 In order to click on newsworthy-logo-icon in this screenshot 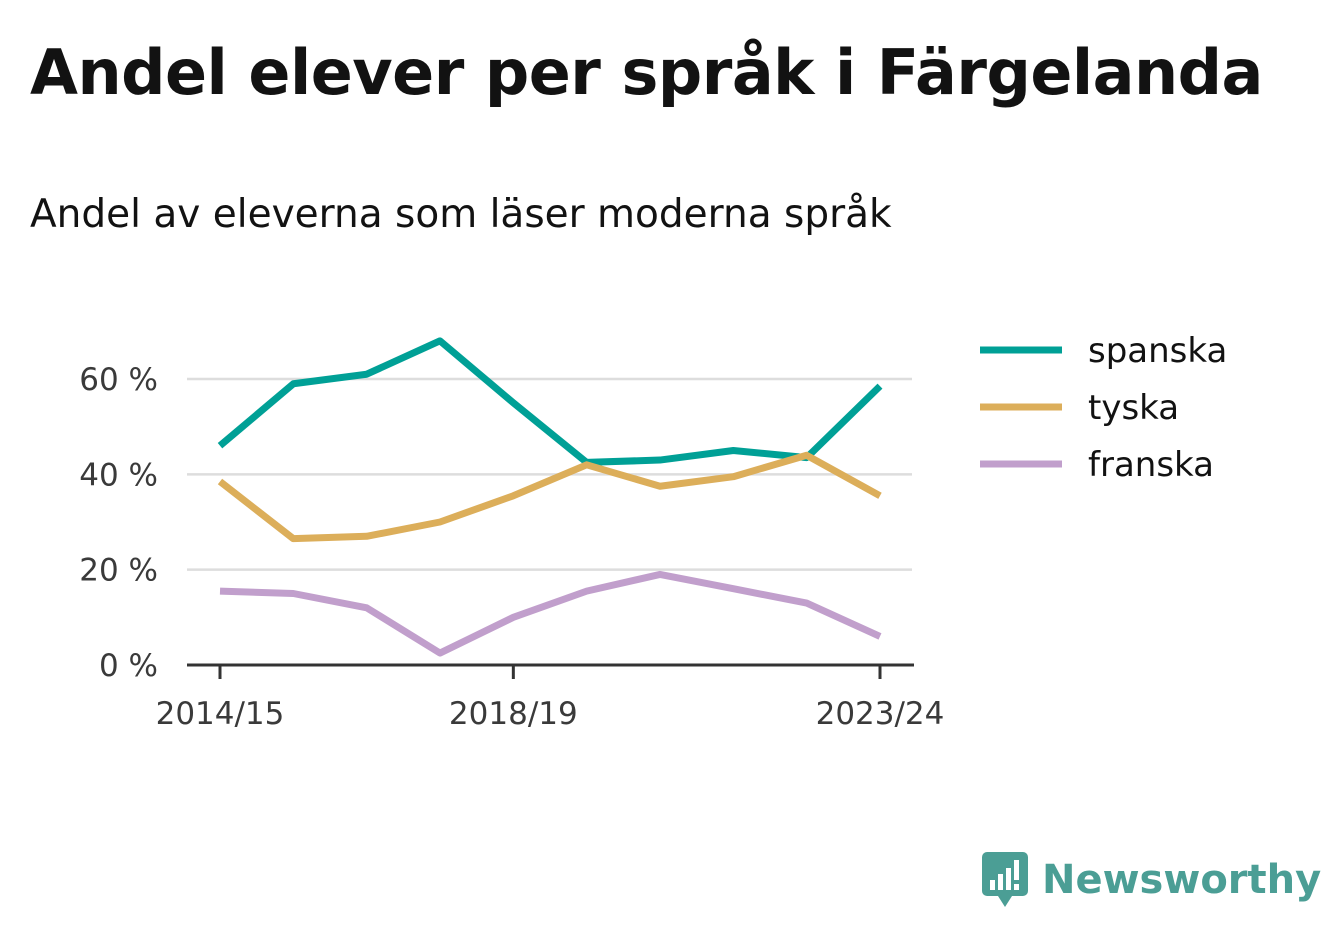, I will do `click(1005, 879)`.